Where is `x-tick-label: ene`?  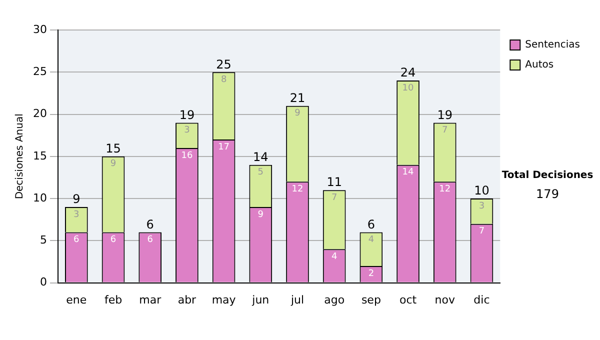
x-tick-label: ene is located at coordinates (76, 299).